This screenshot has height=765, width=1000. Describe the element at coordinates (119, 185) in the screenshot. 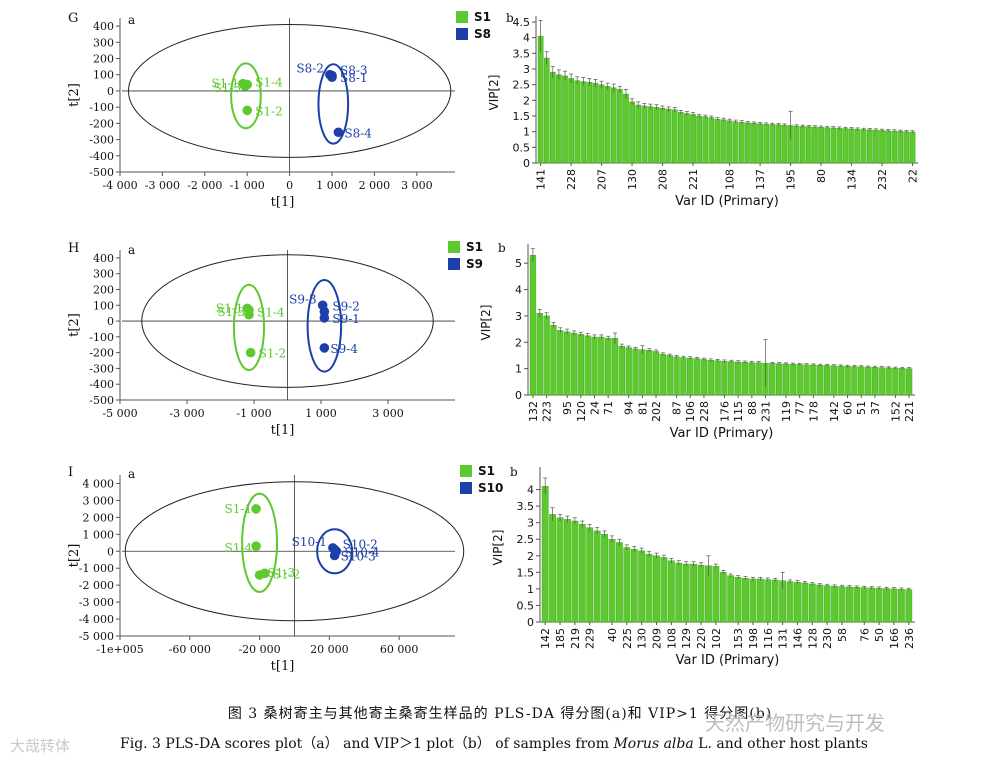

I see `scores-x-tick-label: -4 000` at that location.